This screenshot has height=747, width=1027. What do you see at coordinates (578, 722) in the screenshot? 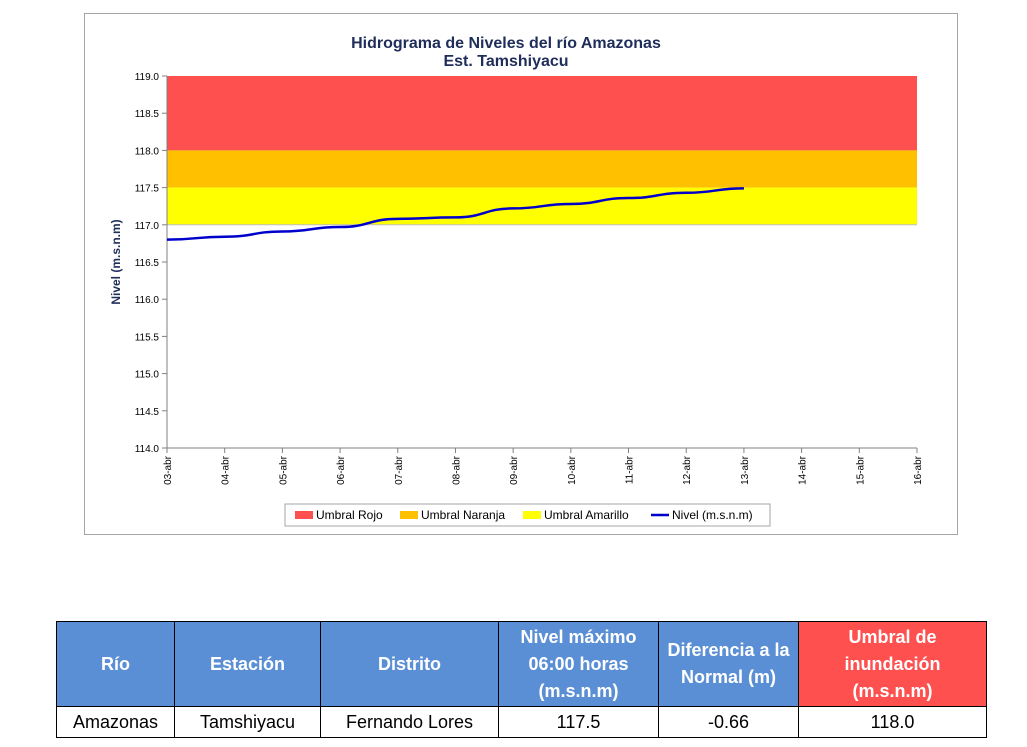
I see `cell-nivel-maximo: 117.5` at bounding box center [578, 722].